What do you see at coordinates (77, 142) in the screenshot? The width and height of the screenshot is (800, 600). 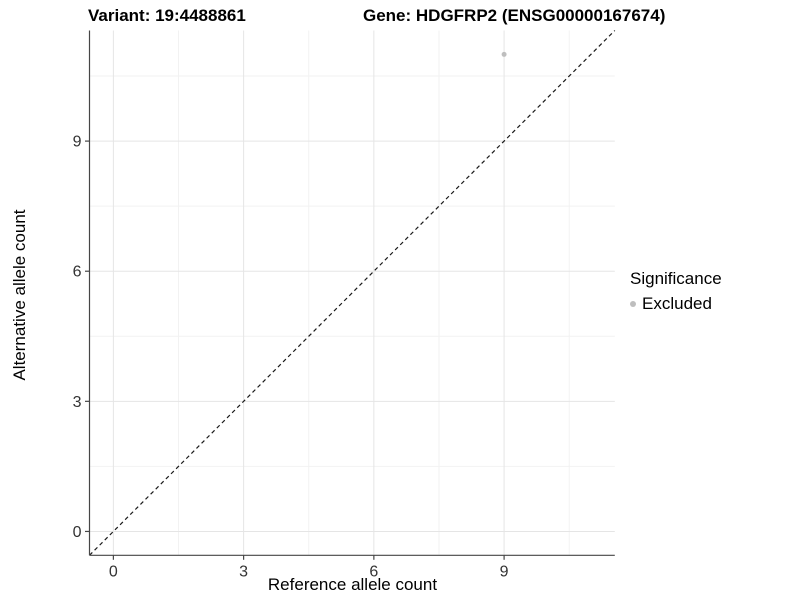 I see `y-tick-label: 9` at bounding box center [77, 142].